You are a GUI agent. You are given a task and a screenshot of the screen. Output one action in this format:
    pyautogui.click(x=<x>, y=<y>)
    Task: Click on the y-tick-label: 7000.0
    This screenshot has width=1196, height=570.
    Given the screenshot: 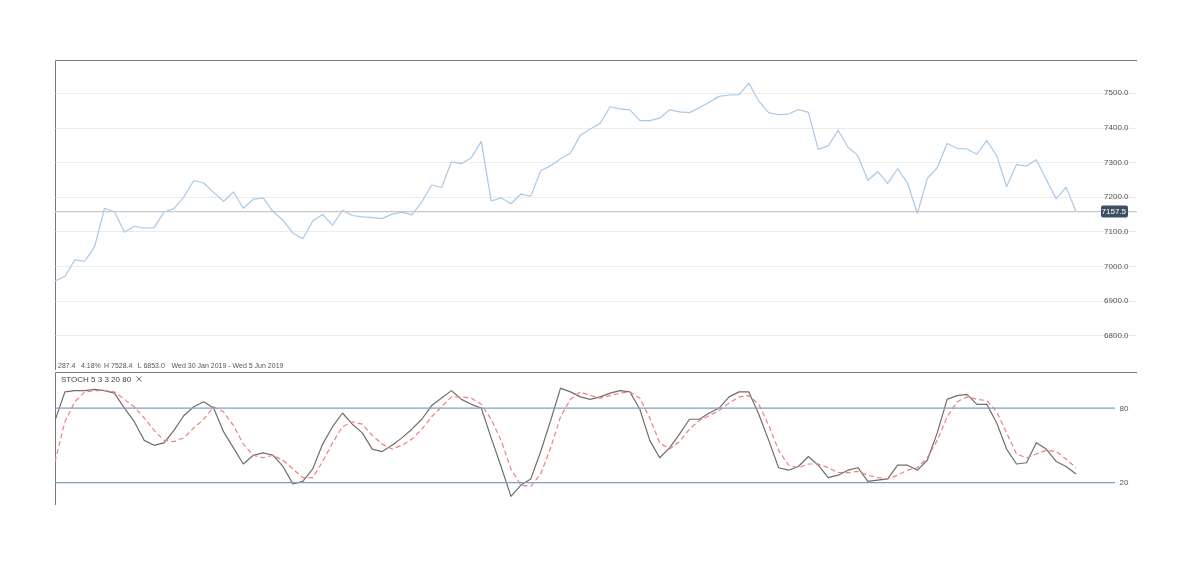 What is the action you would take?
    pyautogui.click(x=1117, y=266)
    